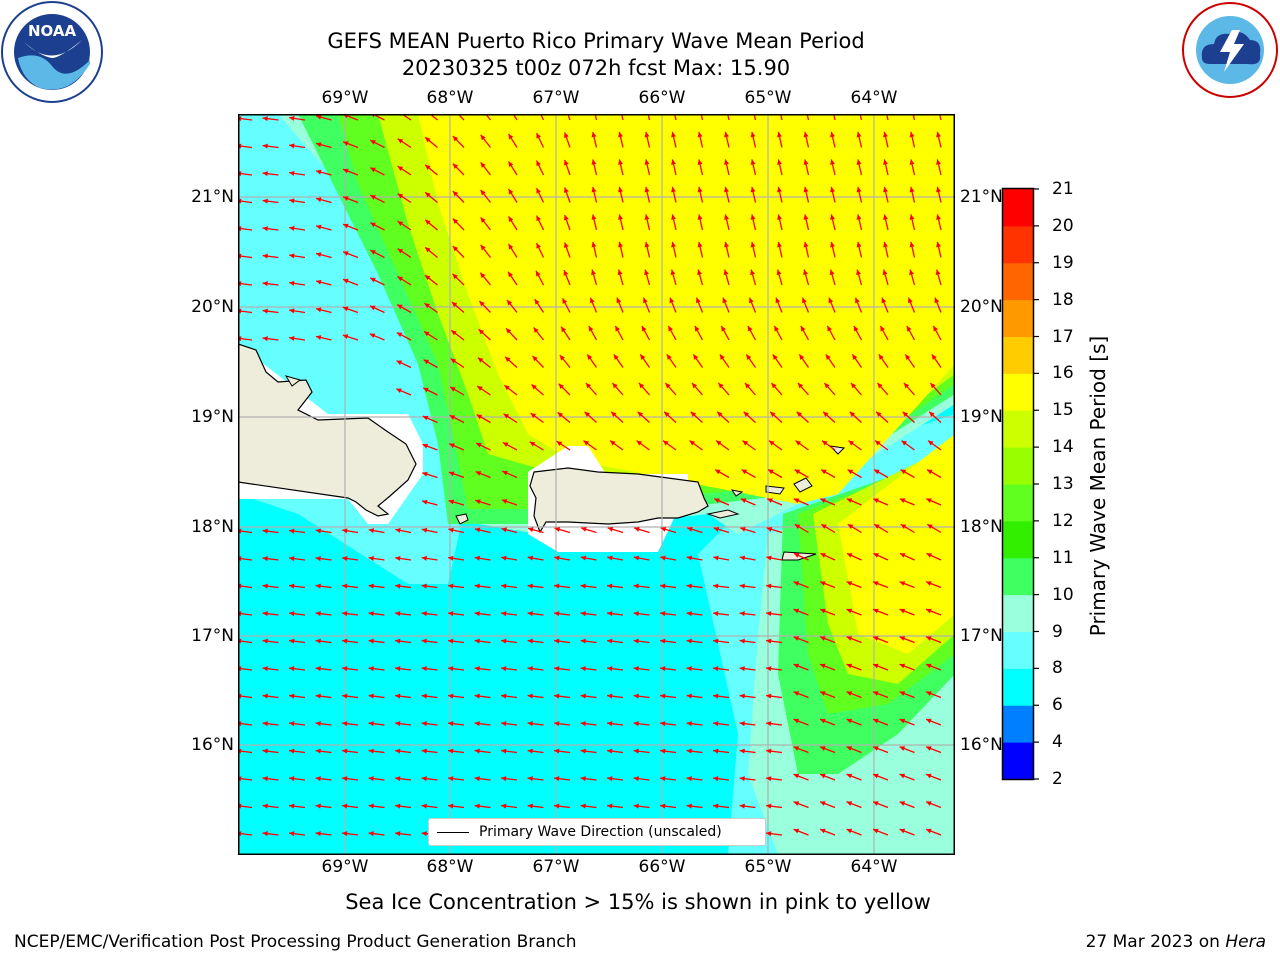 Image resolution: width=1280 pixels, height=960 pixels. Describe the element at coordinates (52, 54) in the screenshot. I see `noaa-logo: NOAA` at that location.